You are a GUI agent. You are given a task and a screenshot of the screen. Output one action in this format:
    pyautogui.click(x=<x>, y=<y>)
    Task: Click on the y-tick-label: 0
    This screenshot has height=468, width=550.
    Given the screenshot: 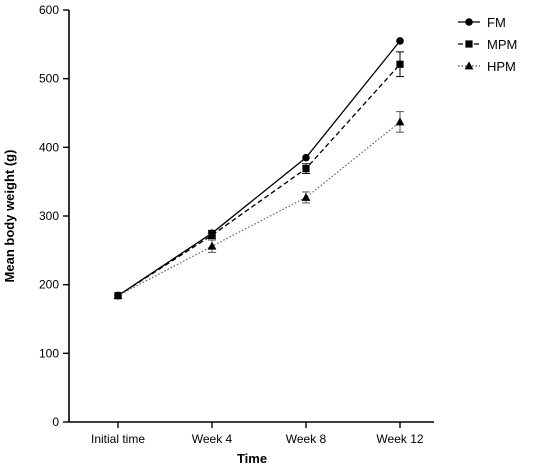 What is the action you would take?
    pyautogui.click(x=55, y=422)
    